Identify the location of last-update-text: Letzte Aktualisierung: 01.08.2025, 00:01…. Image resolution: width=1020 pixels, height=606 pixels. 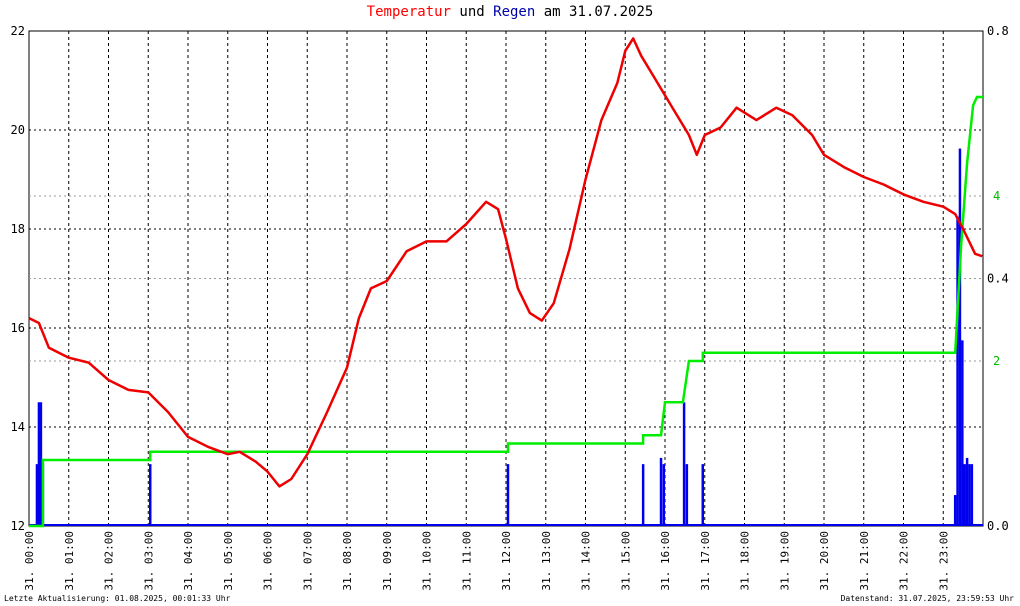
(117, 598).